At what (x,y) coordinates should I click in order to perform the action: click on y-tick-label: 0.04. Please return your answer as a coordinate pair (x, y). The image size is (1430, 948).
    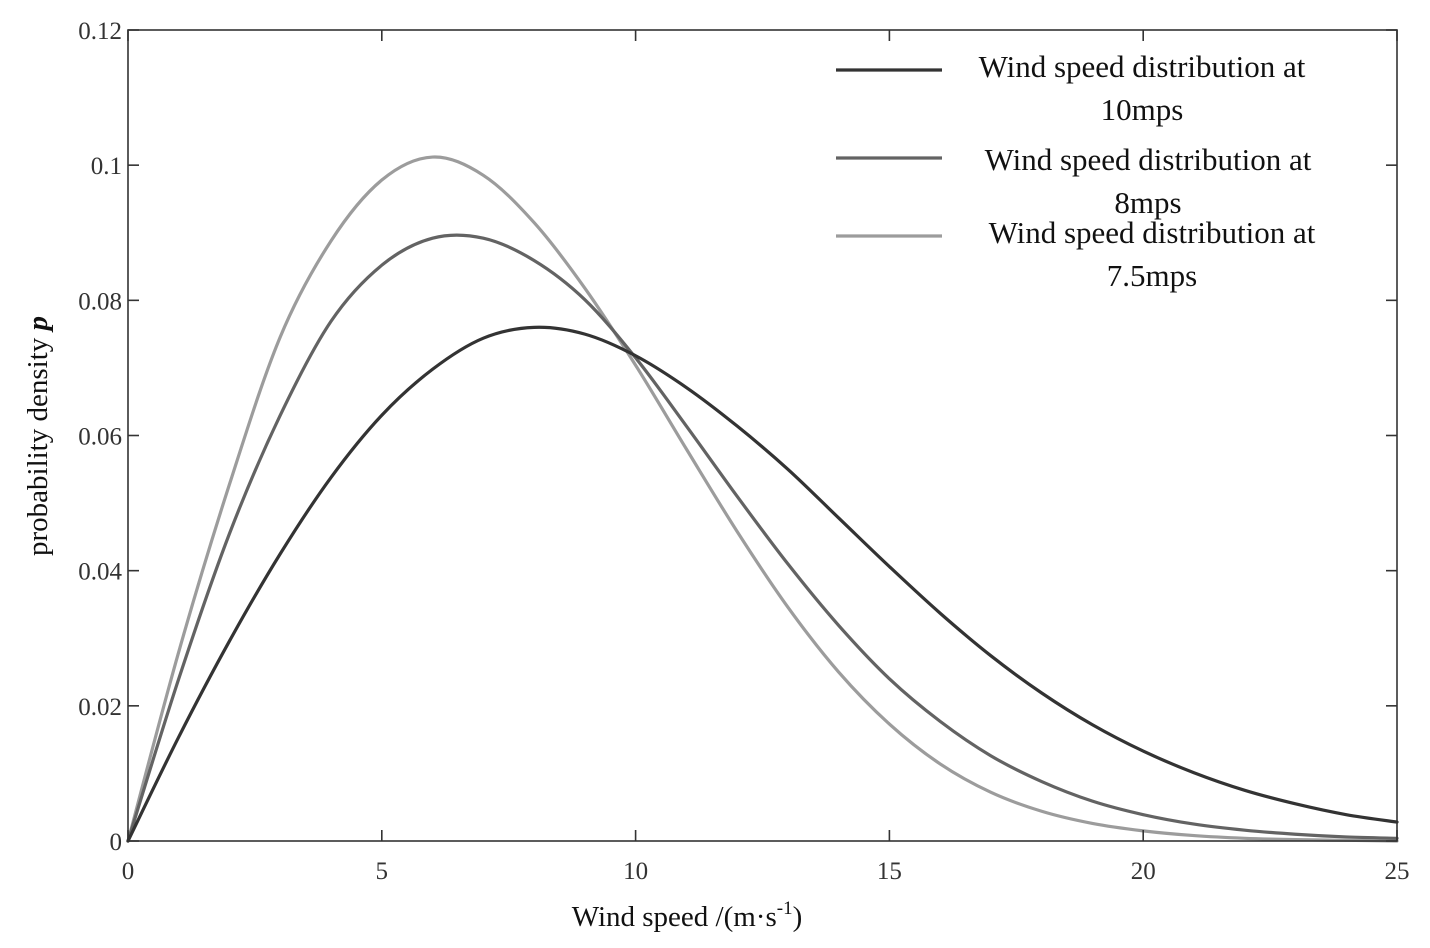
    Looking at the image, I should click on (100, 572).